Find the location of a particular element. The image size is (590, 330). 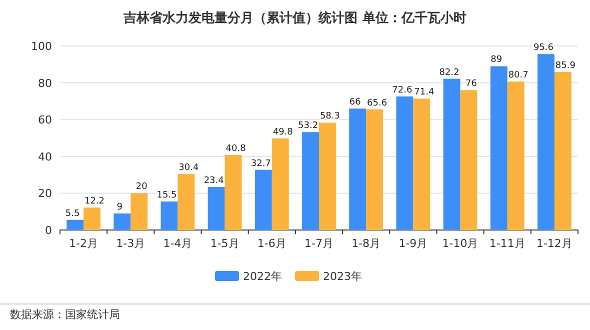

y-tick-label: 60 is located at coordinates (45, 120).